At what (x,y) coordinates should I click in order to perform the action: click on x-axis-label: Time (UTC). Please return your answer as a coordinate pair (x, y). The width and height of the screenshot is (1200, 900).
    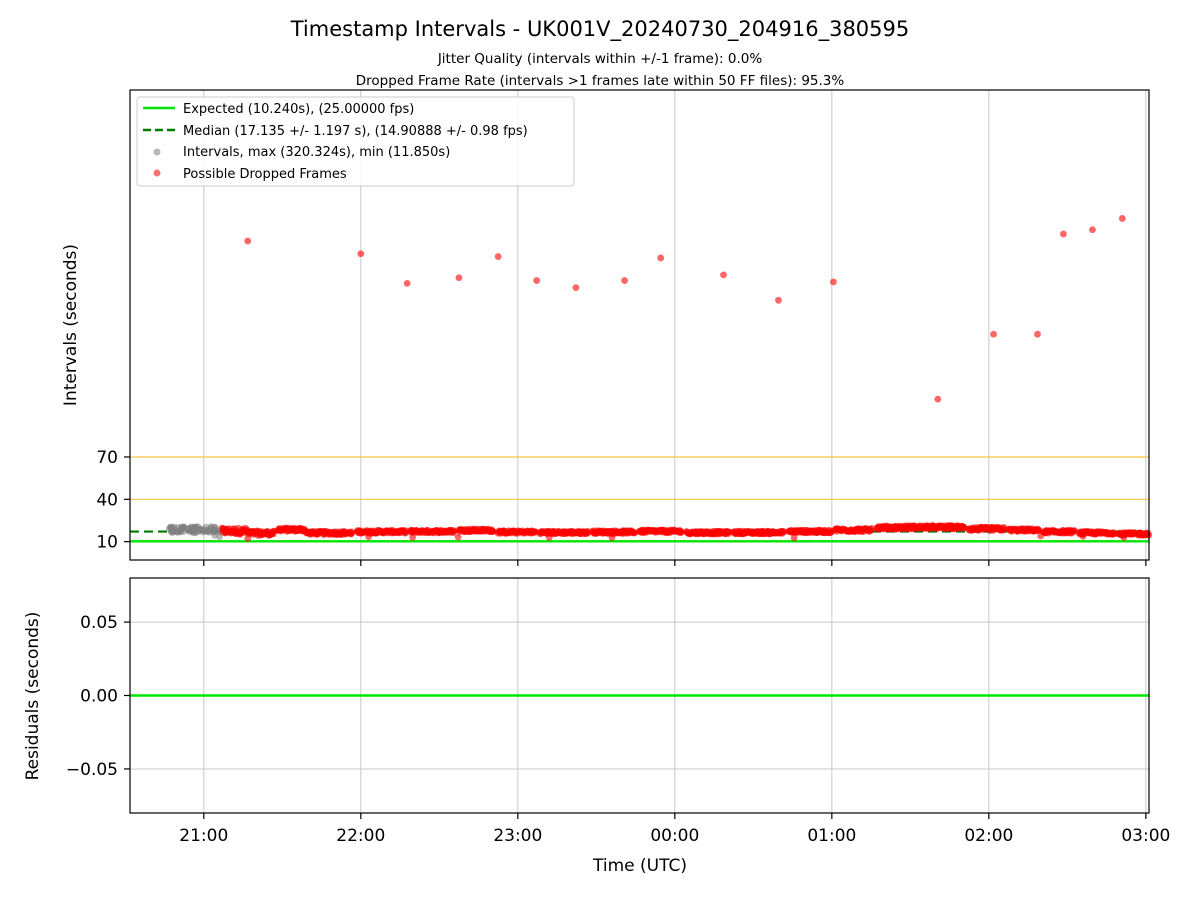
    Looking at the image, I should click on (639, 866).